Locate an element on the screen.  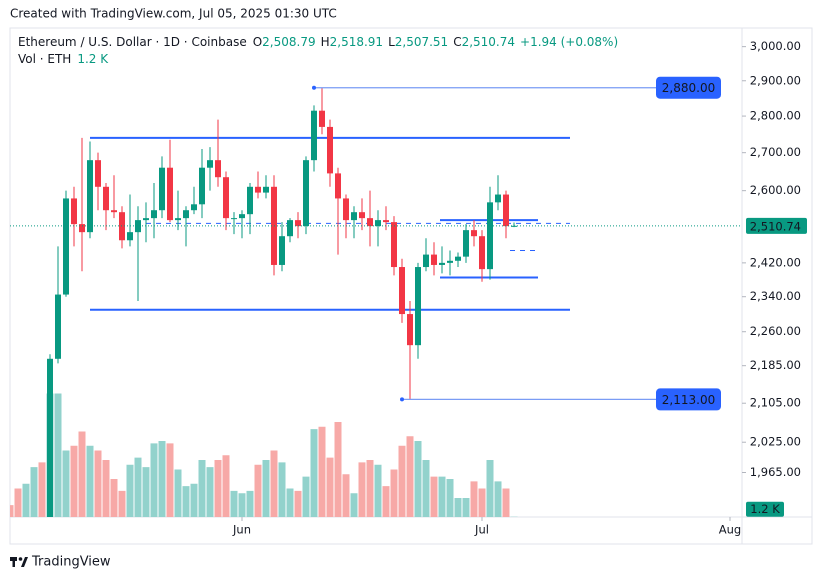
y-tick-label: 2,900.00 is located at coordinates (775, 80).